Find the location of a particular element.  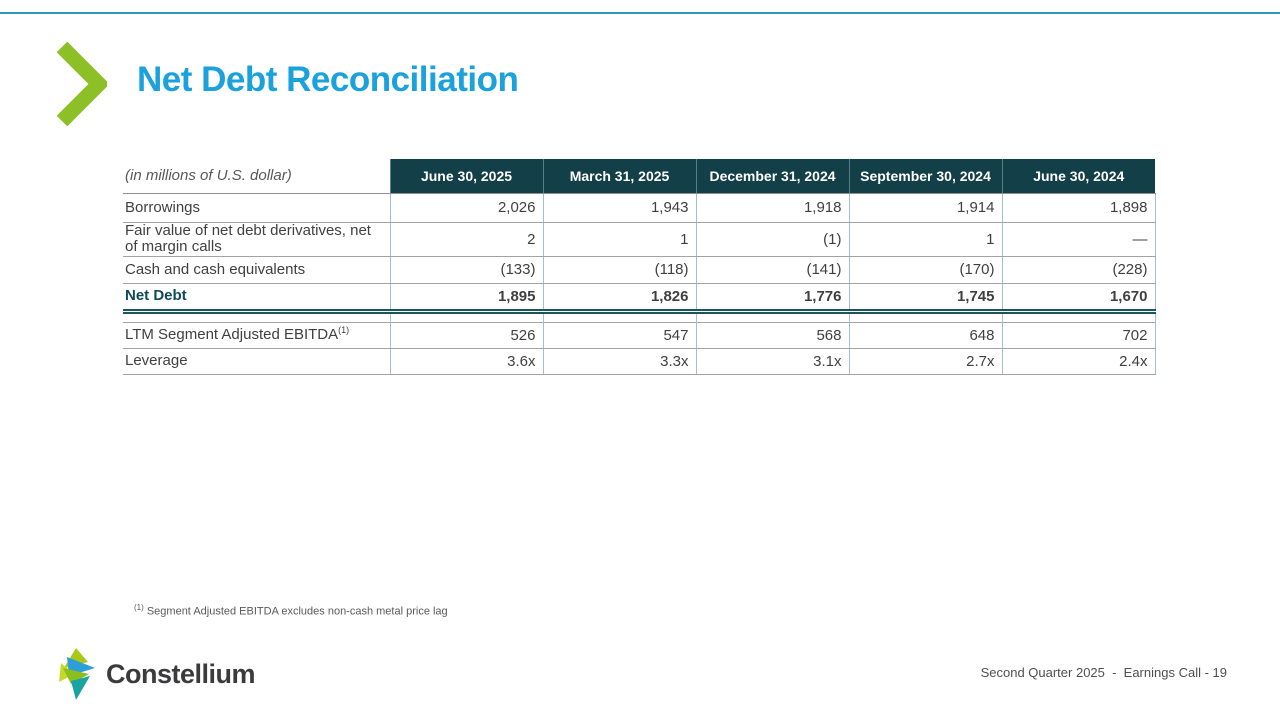

value-cell: 1,895 is located at coordinates (466, 298).